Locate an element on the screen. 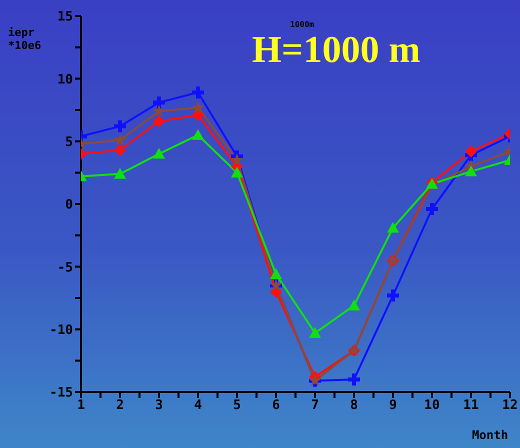  y-tick-label: -15 is located at coordinates (61, 393).